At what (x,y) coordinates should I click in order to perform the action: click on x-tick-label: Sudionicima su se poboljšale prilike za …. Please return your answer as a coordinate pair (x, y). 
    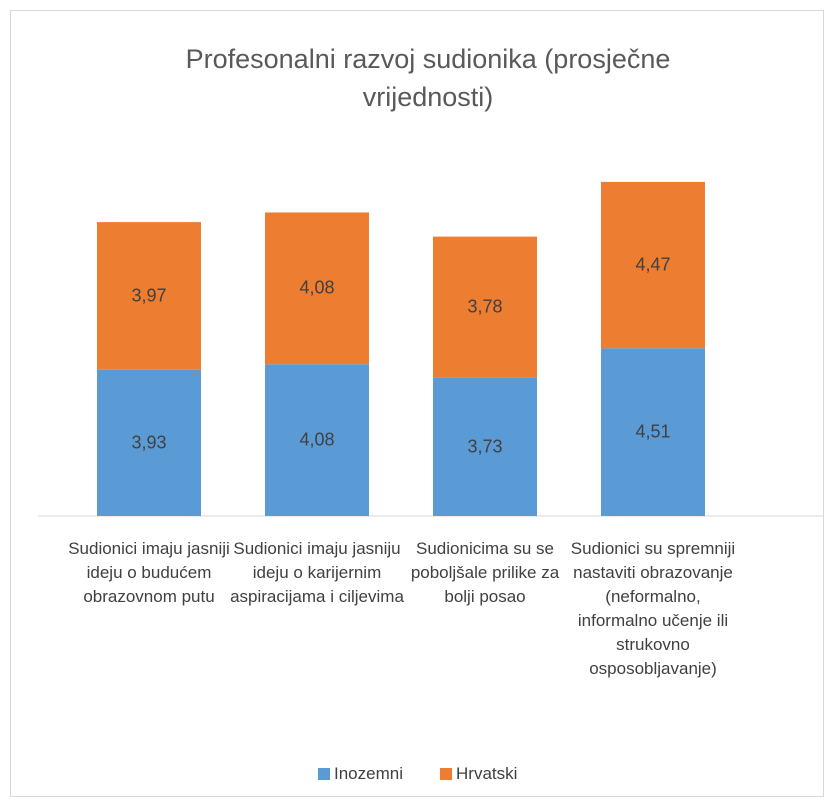
    Looking at the image, I should click on (485, 572).